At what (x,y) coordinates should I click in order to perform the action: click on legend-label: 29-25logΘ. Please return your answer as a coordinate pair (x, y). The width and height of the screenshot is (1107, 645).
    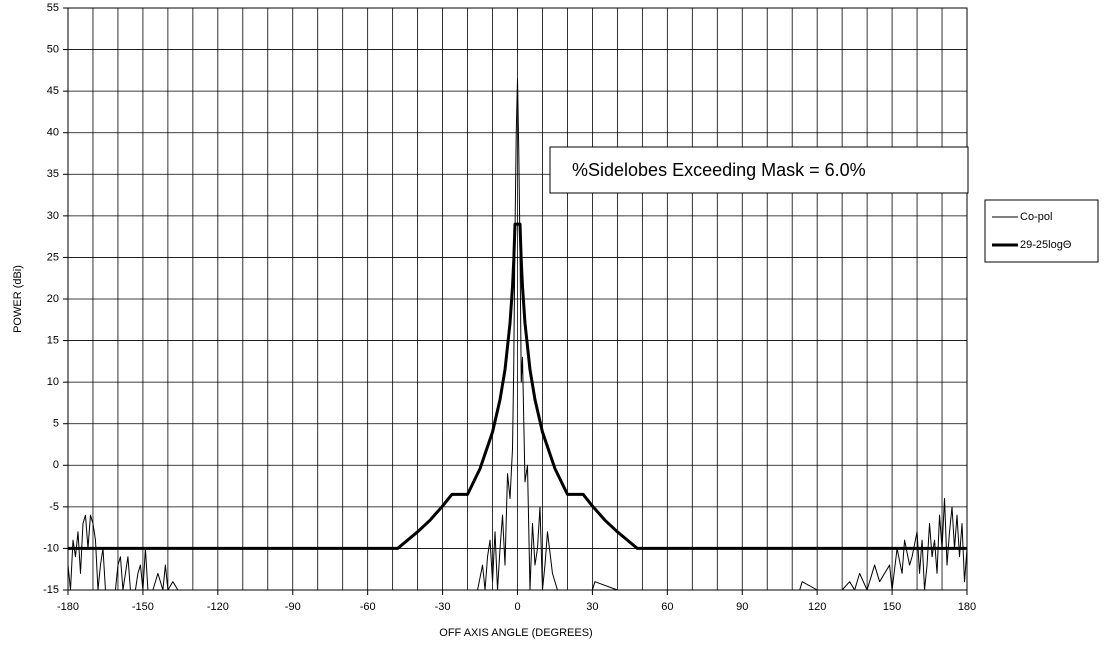
    Looking at the image, I should click on (1046, 245).